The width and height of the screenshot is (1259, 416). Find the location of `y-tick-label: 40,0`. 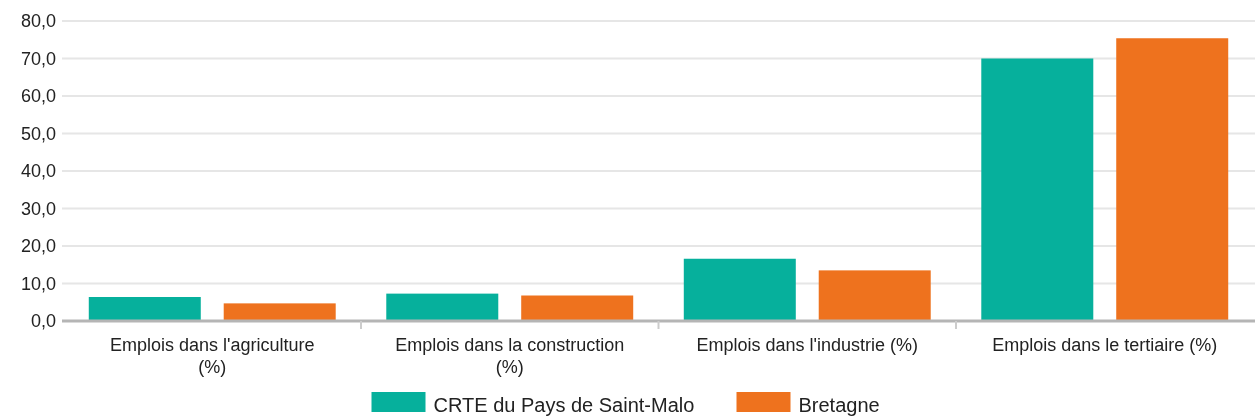

y-tick-label: 40,0 is located at coordinates (38, 171).